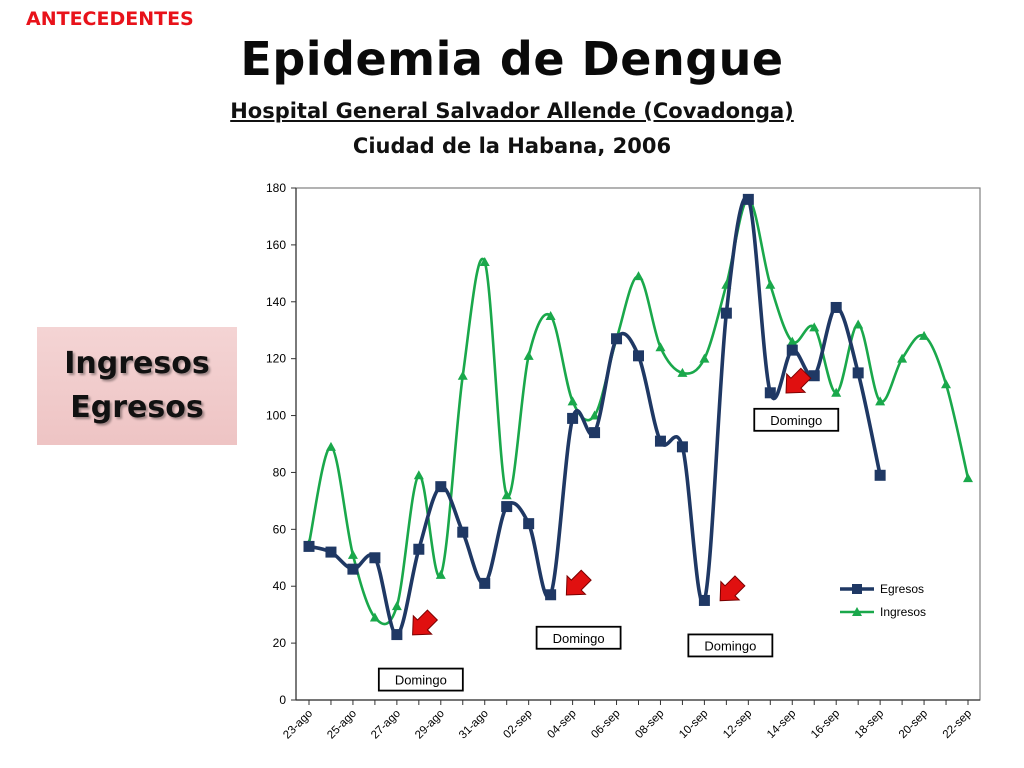 The height and width of the screenshot is (768, 1024). I want to click on y-tick-label: 0, so click(282, 700).